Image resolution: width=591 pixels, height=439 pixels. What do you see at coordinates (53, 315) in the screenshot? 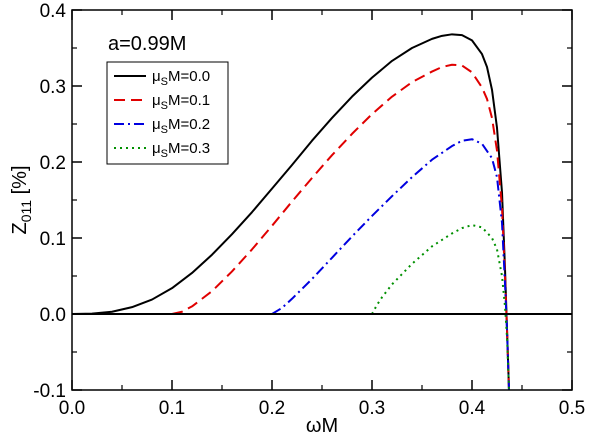
I see `y-tick-label: 0.0` at bounding box center [53, 315].